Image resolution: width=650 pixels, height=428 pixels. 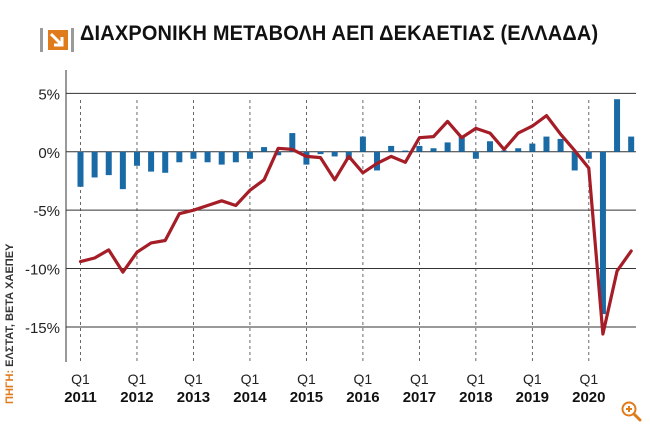 What do you see at coordinates (80, 397) in the screenshot?
I see `x-tick-year: 2011` at bounding box center [80, 397].